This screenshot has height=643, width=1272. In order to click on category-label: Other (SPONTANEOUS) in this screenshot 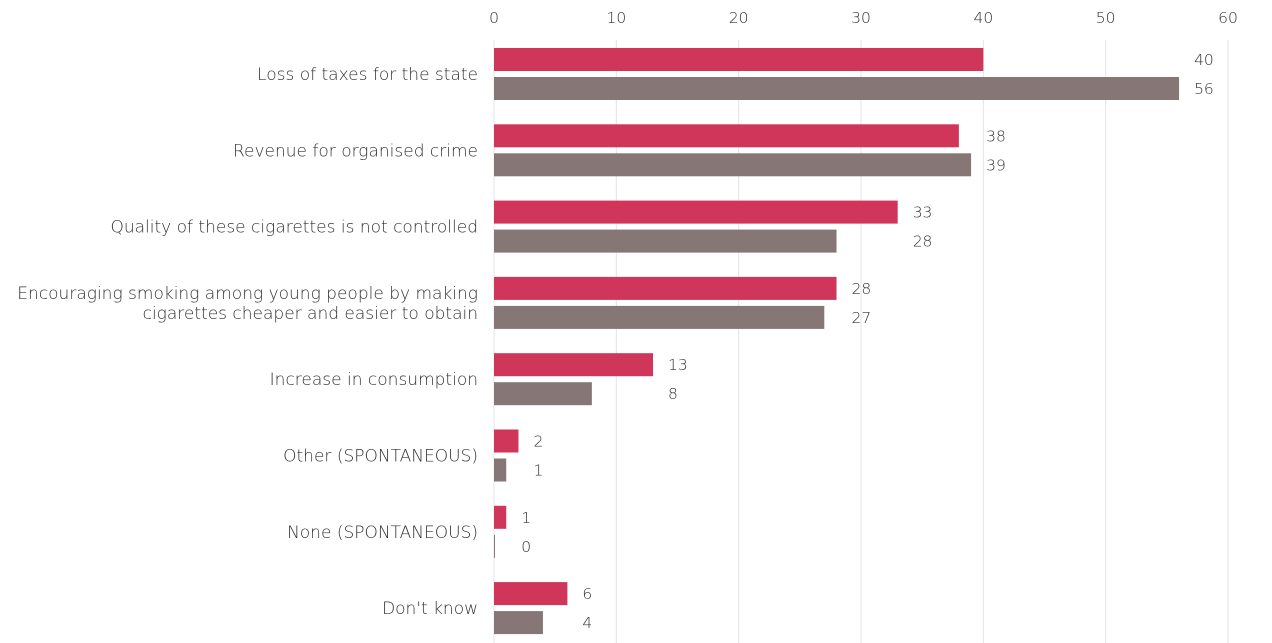, I will do `click(380, 457)`.